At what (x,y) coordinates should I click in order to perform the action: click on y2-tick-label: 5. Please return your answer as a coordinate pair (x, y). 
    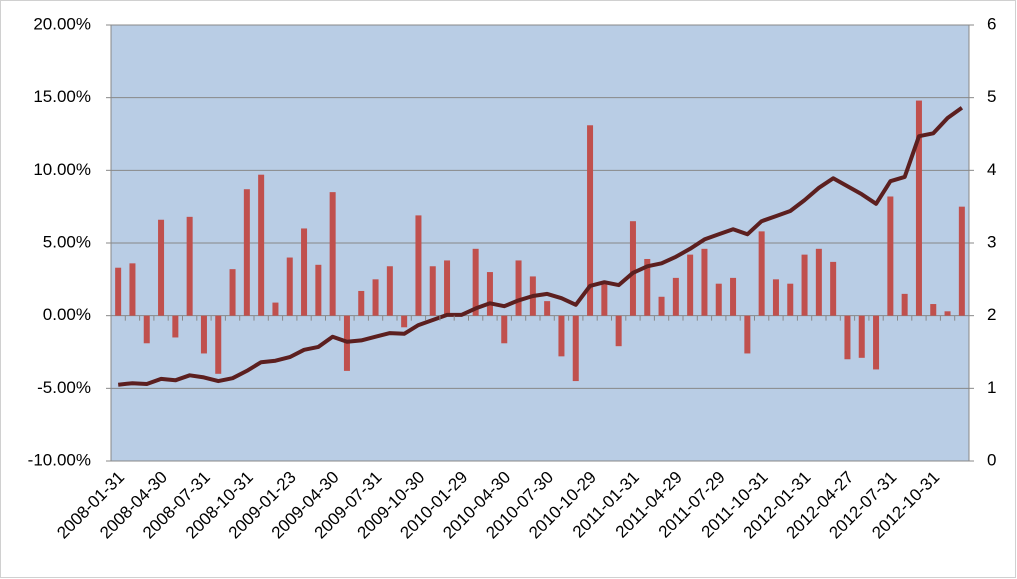
    Looking at the image, I should click on (991, 96).